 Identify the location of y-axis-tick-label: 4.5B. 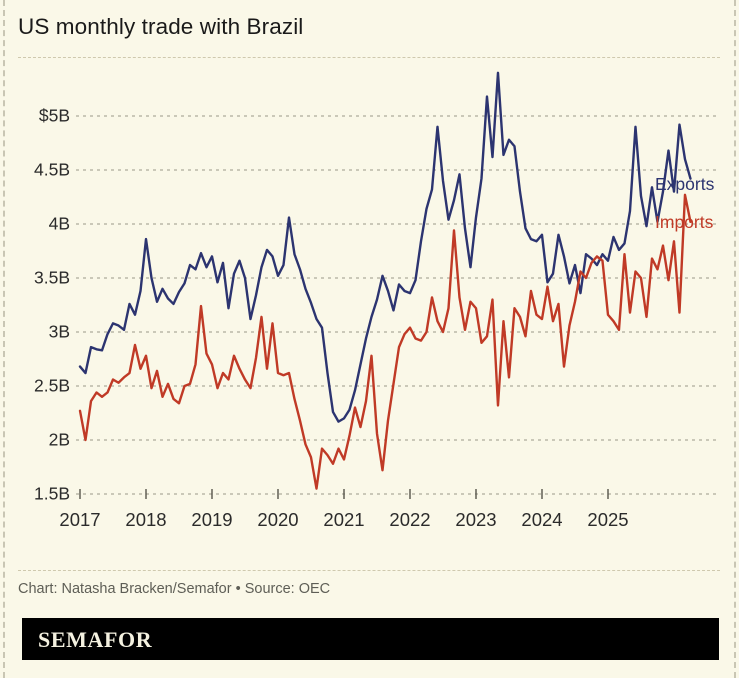
(52, 169).